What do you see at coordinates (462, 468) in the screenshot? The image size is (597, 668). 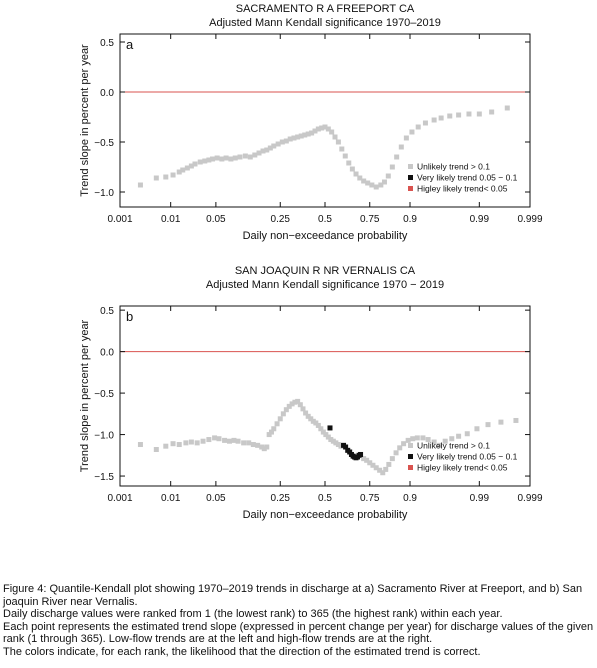 I see `legend-label: Higley likely trend< 0.05` at bounding box center [462, 468].